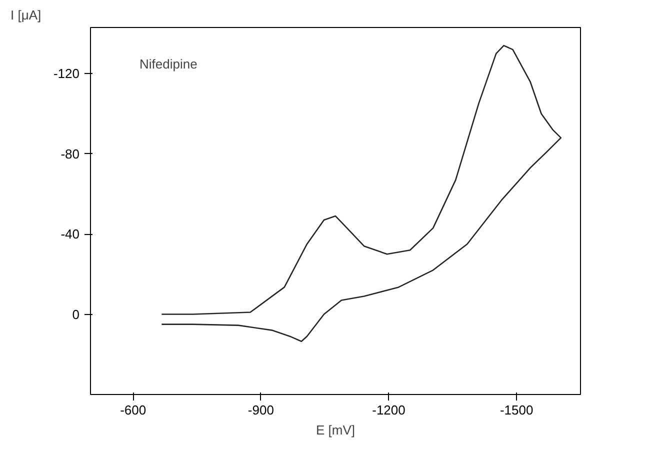 Image resolution: width=650 pixels, height=450 pixels. Describe the element at coordinates (336, 430) in the screenshot. I see `x-axis-title: E [mV]` at that location.